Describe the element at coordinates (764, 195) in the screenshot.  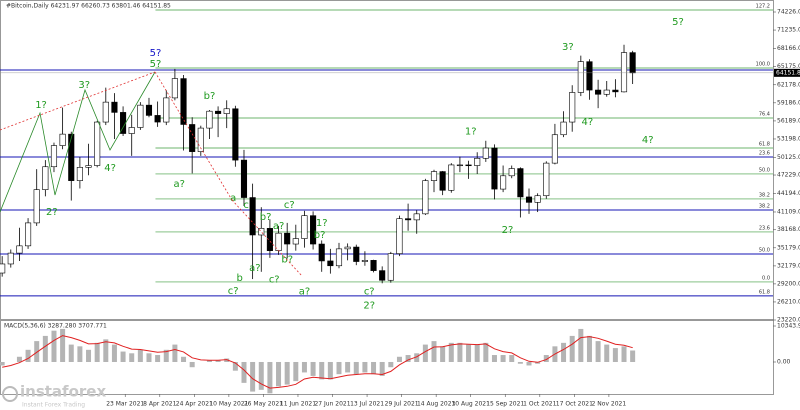
I see `level-label: 38.2` at that location.